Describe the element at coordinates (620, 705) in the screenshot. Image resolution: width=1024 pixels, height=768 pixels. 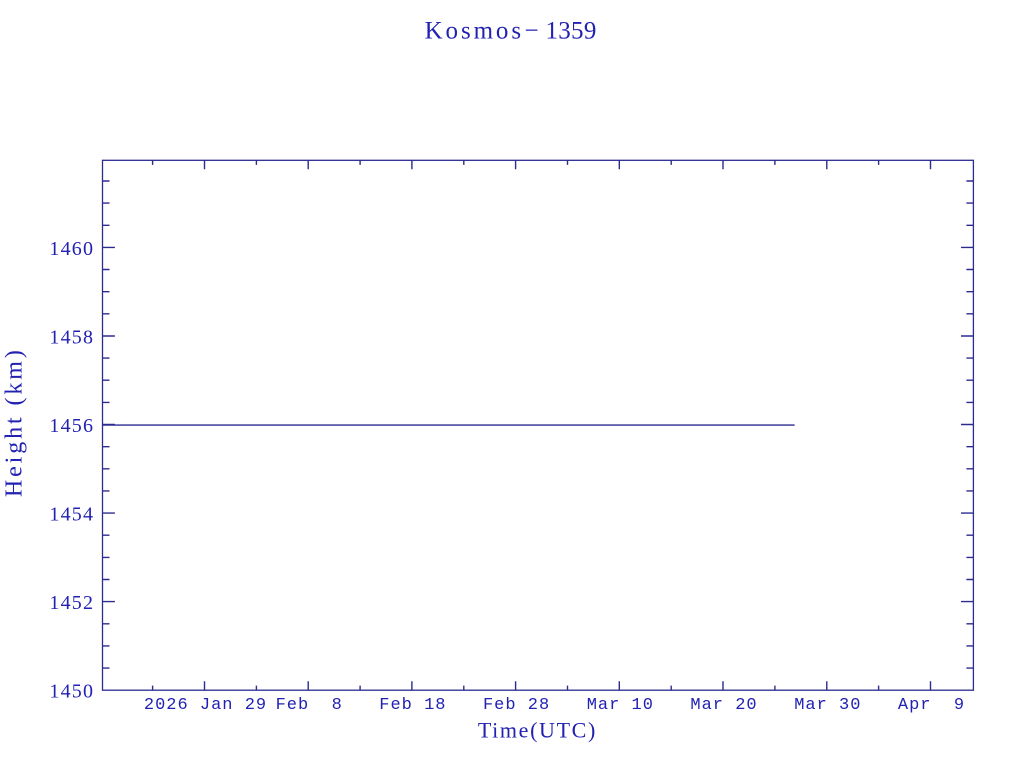
I see `svg-text: Mar 10` at that location.